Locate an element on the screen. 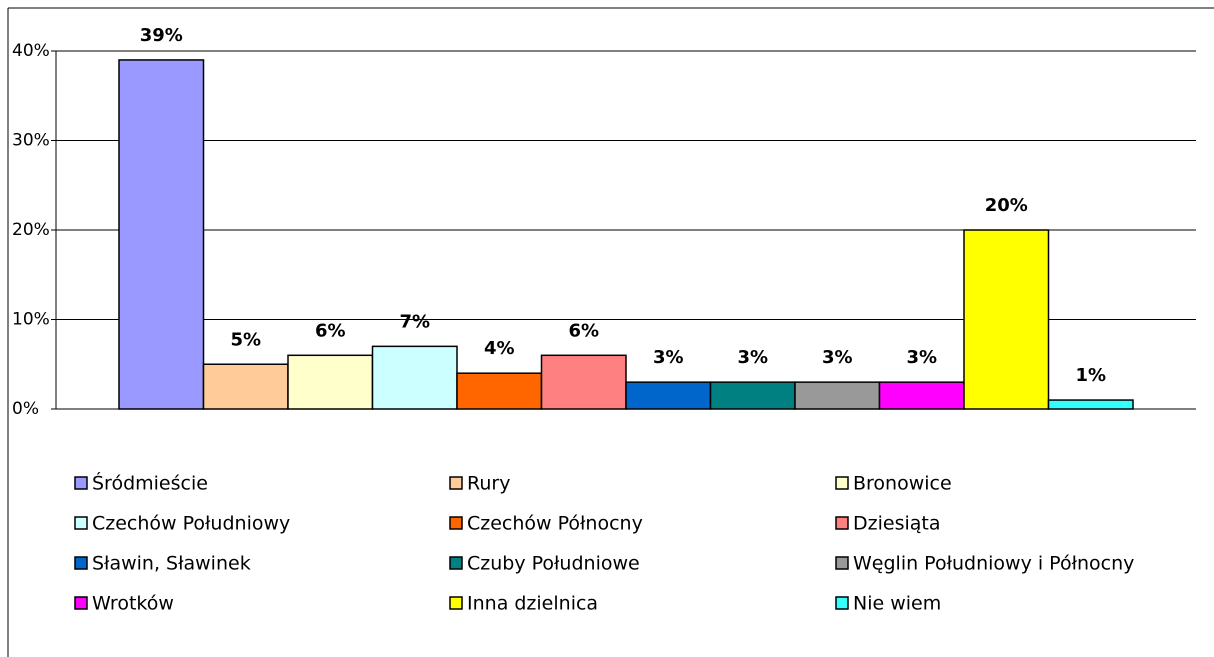 The width and height of the screenshot is (1214, 657). y-tick-label: 30% is located at coordinates (31, 141).